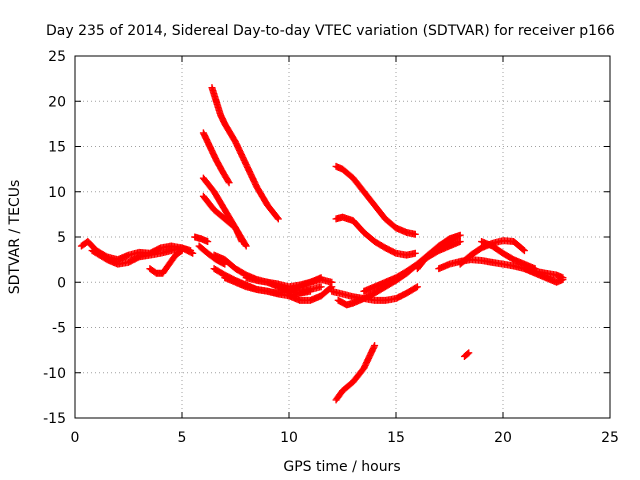  I want to click on y-tick-label: -10, so click(54, 374).